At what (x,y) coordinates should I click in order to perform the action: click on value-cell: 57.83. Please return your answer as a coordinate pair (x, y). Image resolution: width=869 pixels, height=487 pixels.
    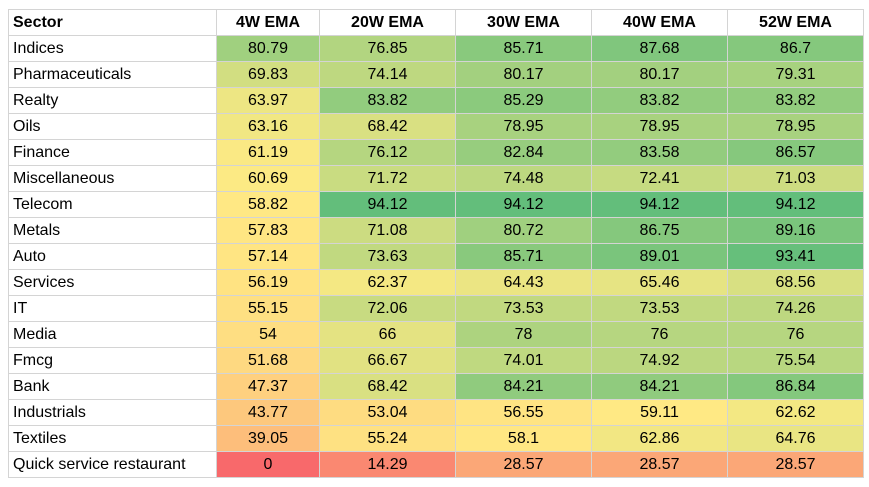
    Looking at the image, I should click on (268, 230).